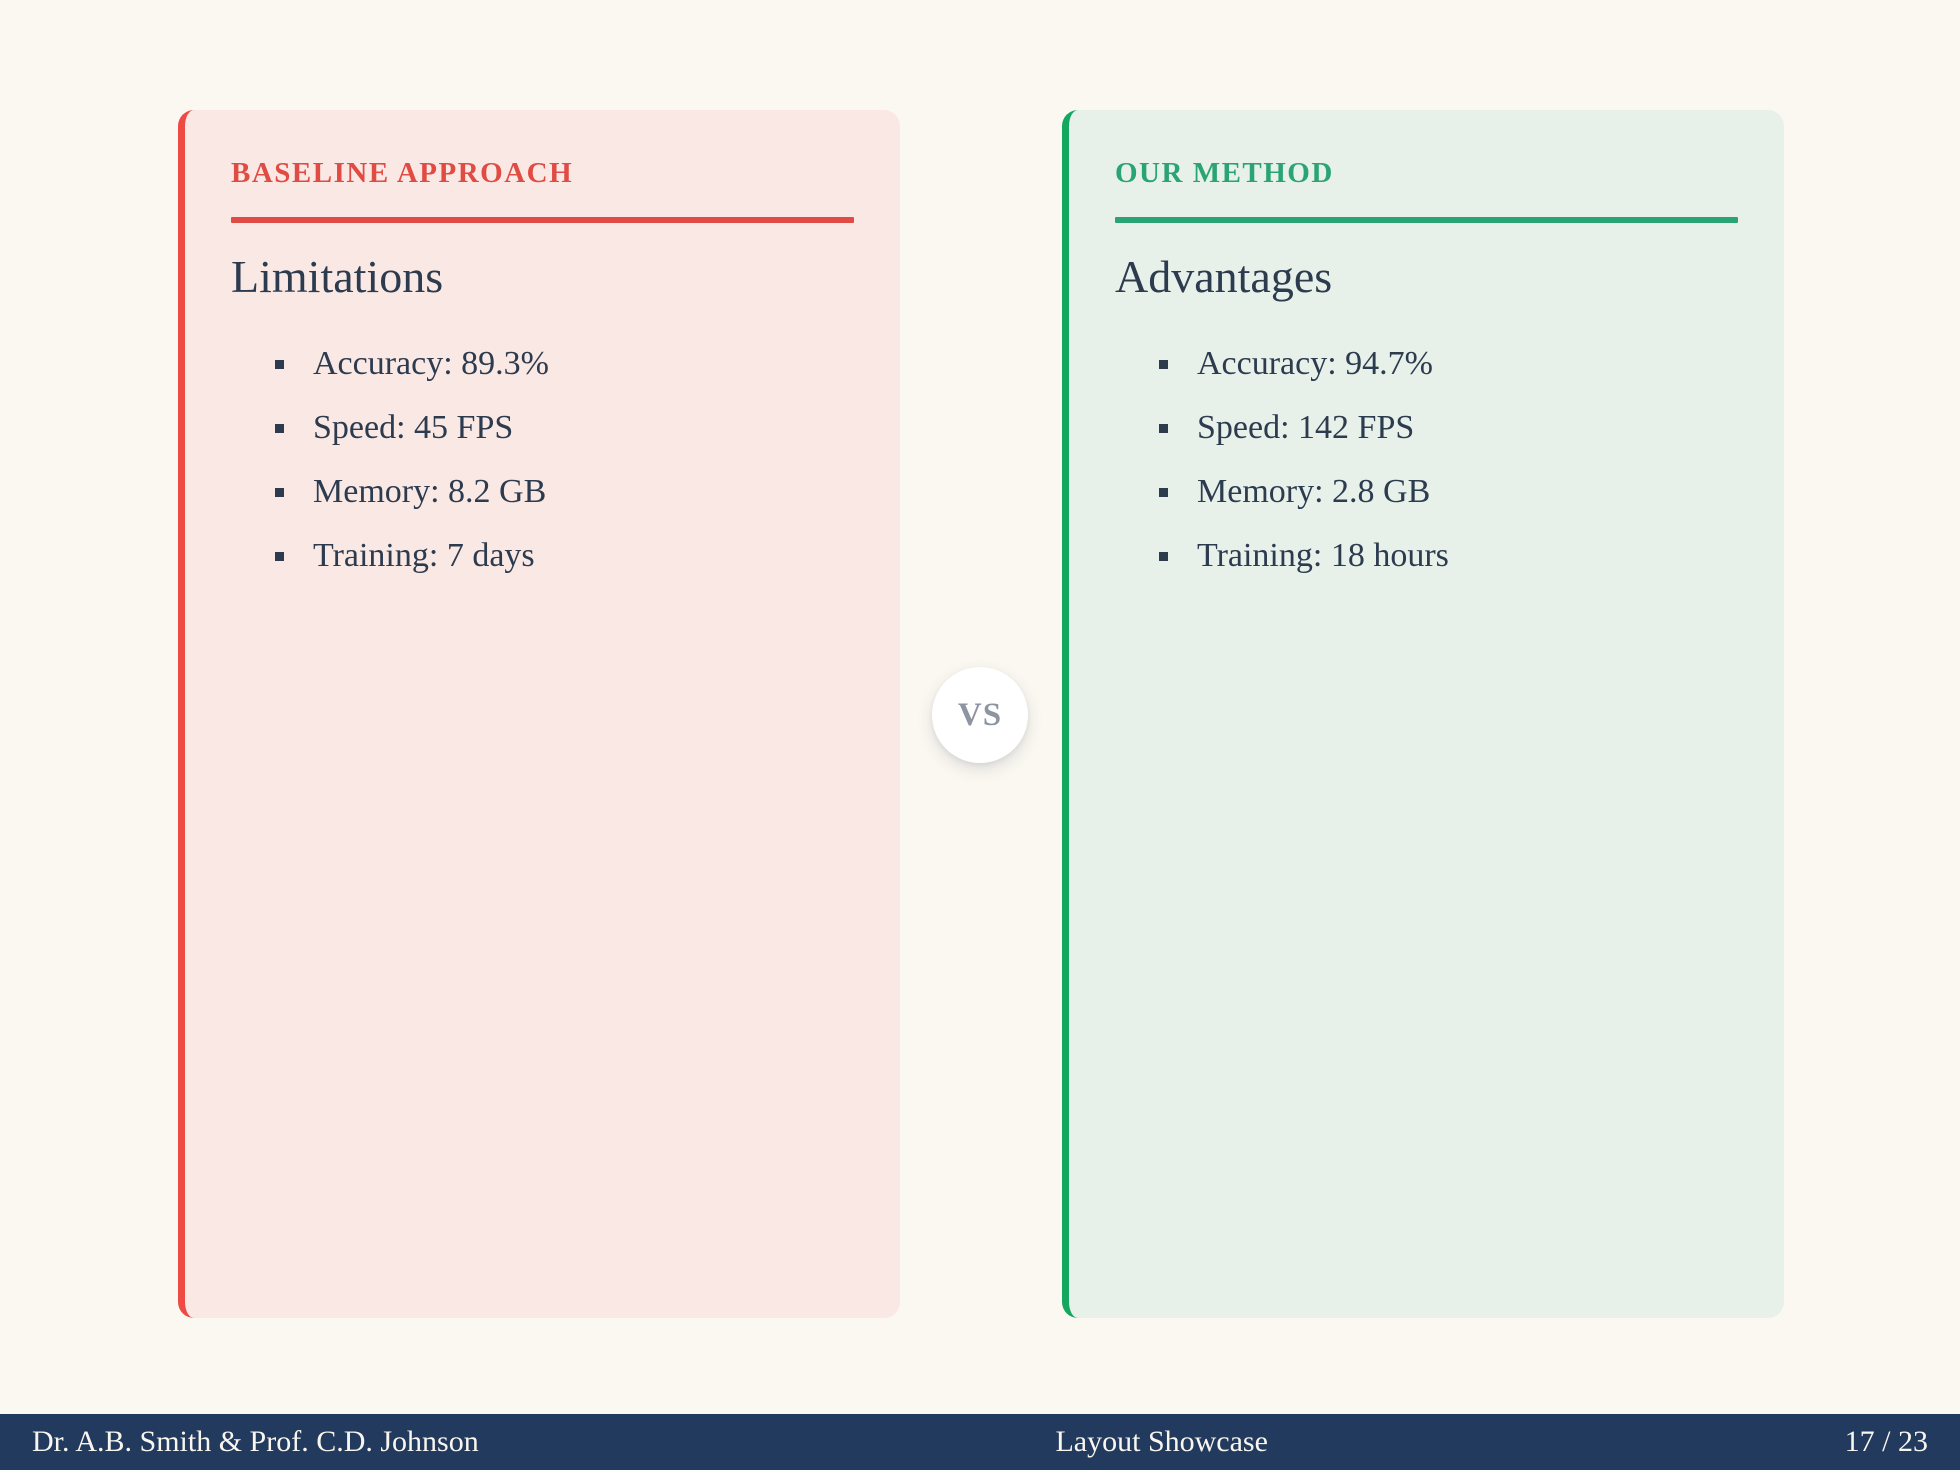 The width and height of the screenshot is (1960, 1470). I want to click on list-item: Training: 18 hours, so click(1426, 556).